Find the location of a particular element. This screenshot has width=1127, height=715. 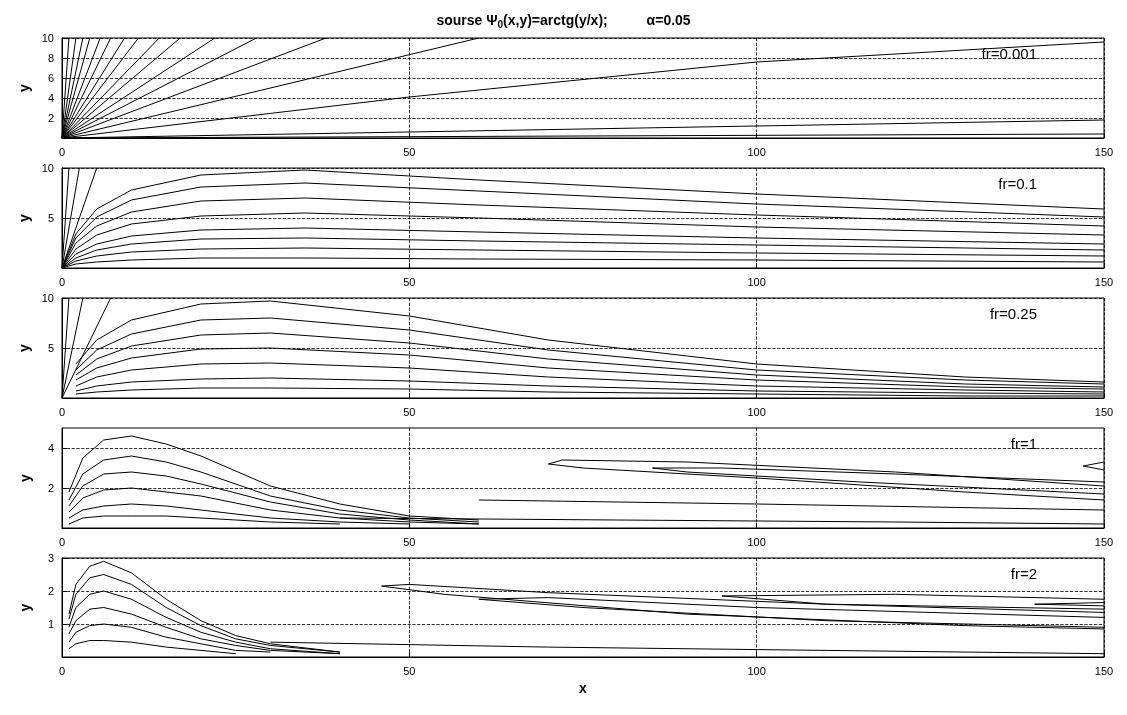

annotation: fr=0.25 is located at coordinates (1013, 313).